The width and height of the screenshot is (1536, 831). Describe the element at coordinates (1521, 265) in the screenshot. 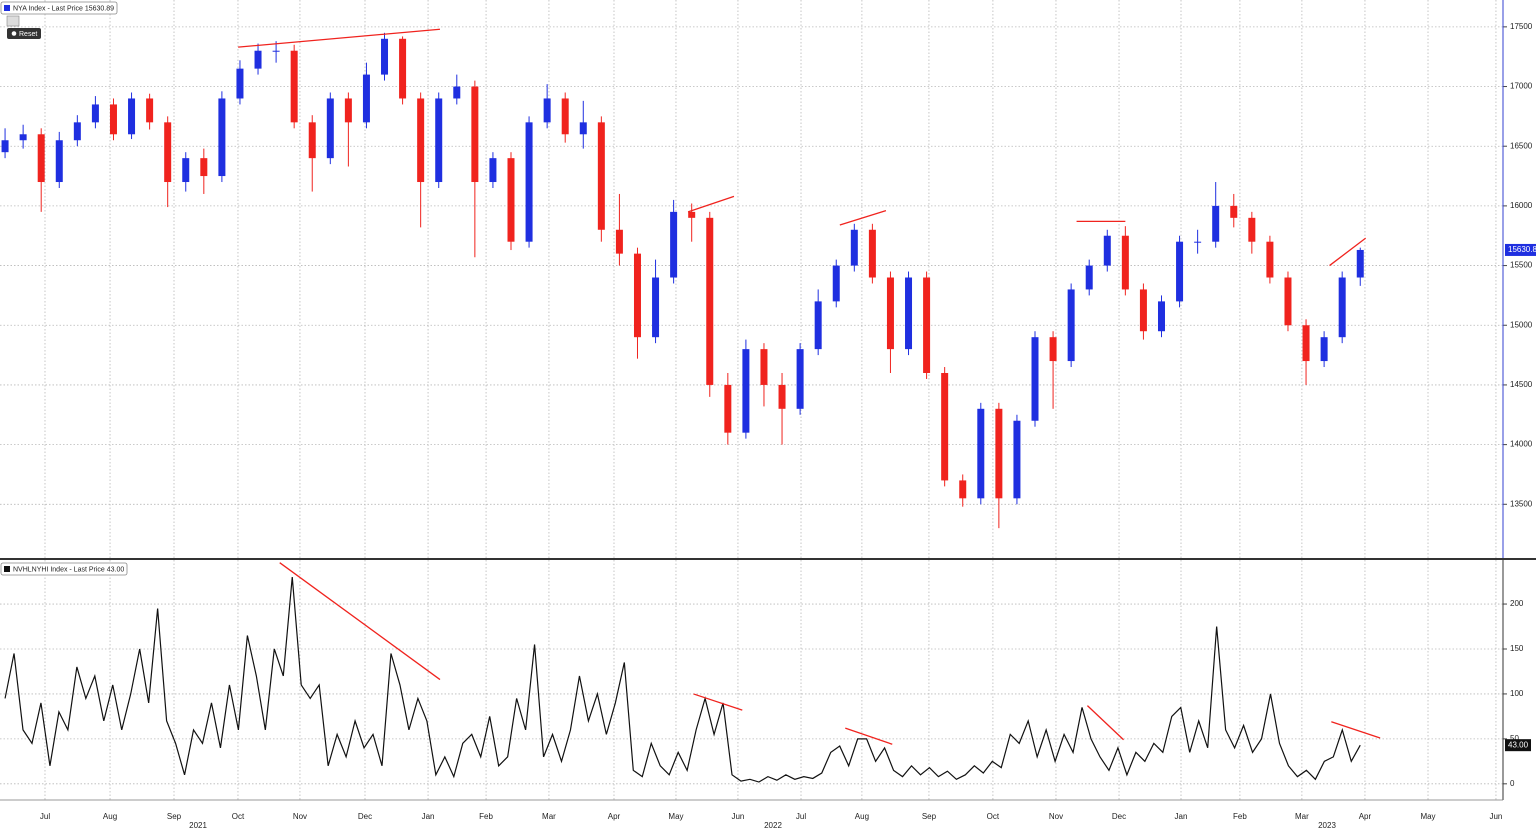

I see `y-tick-label: 15500` at that location.